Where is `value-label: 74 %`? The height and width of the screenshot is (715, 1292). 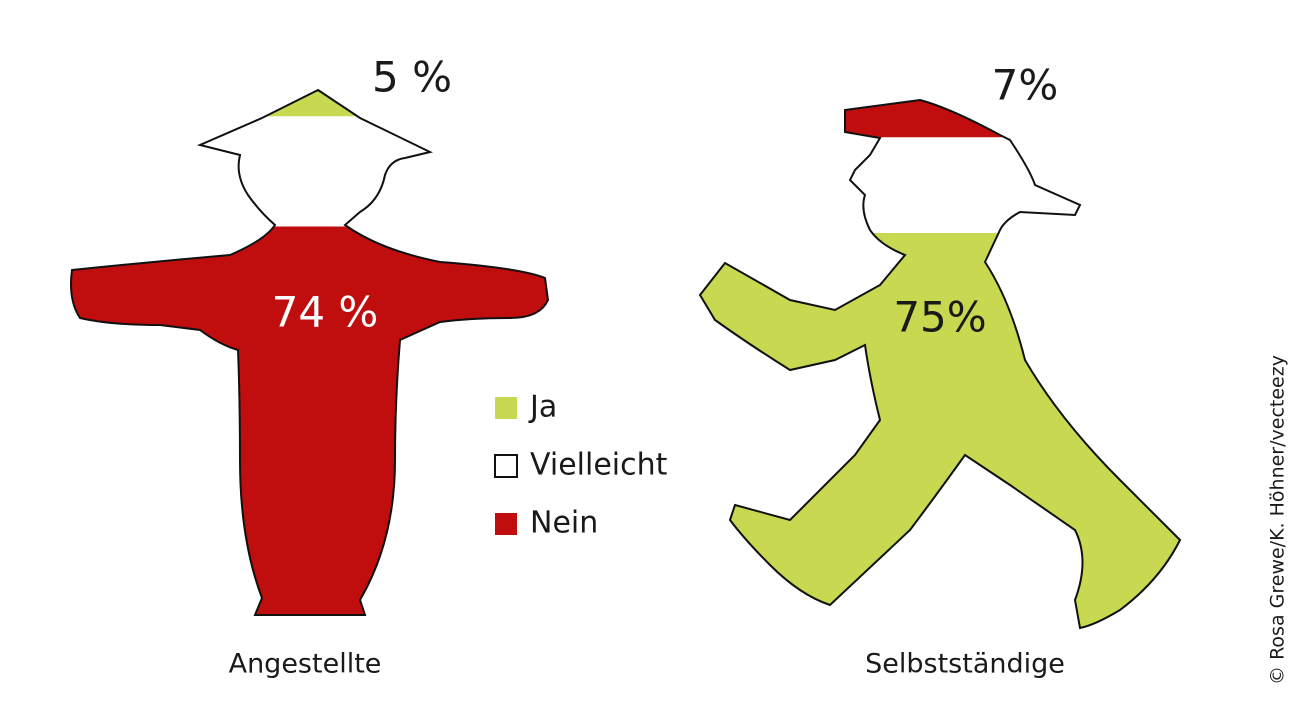
value-label: 74 % is located at coordinates (325, 312).